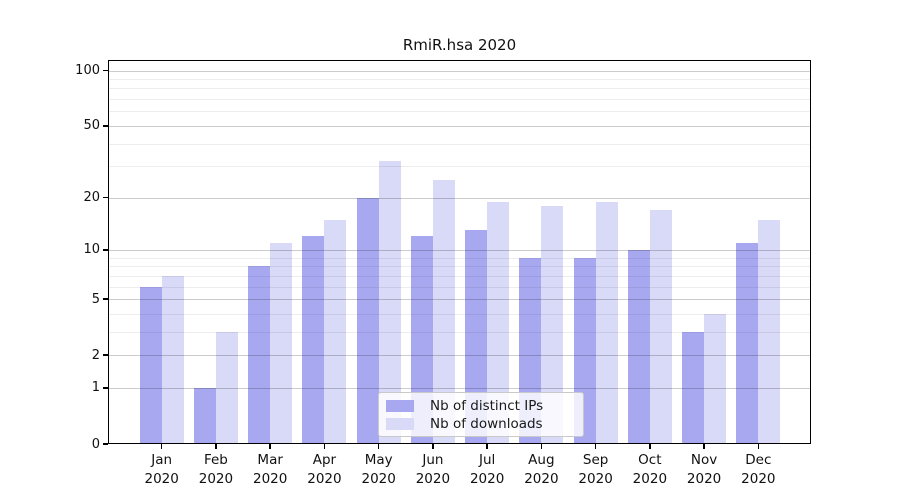  I want to click on x-tick-label-feb: Feb 2020, so click(216, 469).